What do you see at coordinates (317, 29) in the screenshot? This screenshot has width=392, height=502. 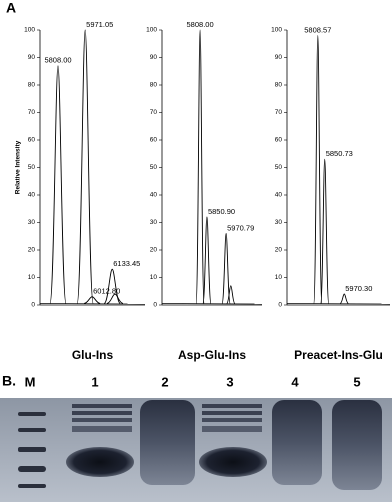 I see `peak-label: 5808.57` at bounding box center [317, 29].